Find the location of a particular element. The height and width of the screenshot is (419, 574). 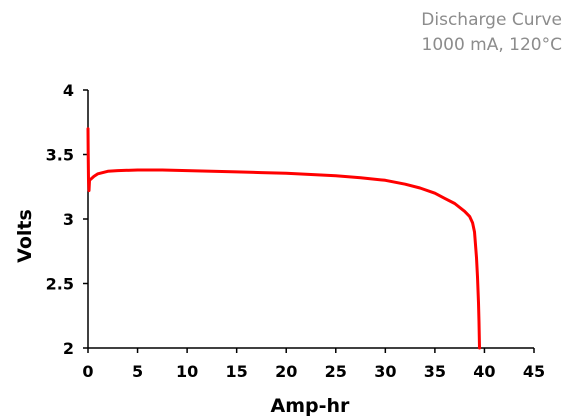

y-tick-label: 3 is located at coordinates (68, 219).